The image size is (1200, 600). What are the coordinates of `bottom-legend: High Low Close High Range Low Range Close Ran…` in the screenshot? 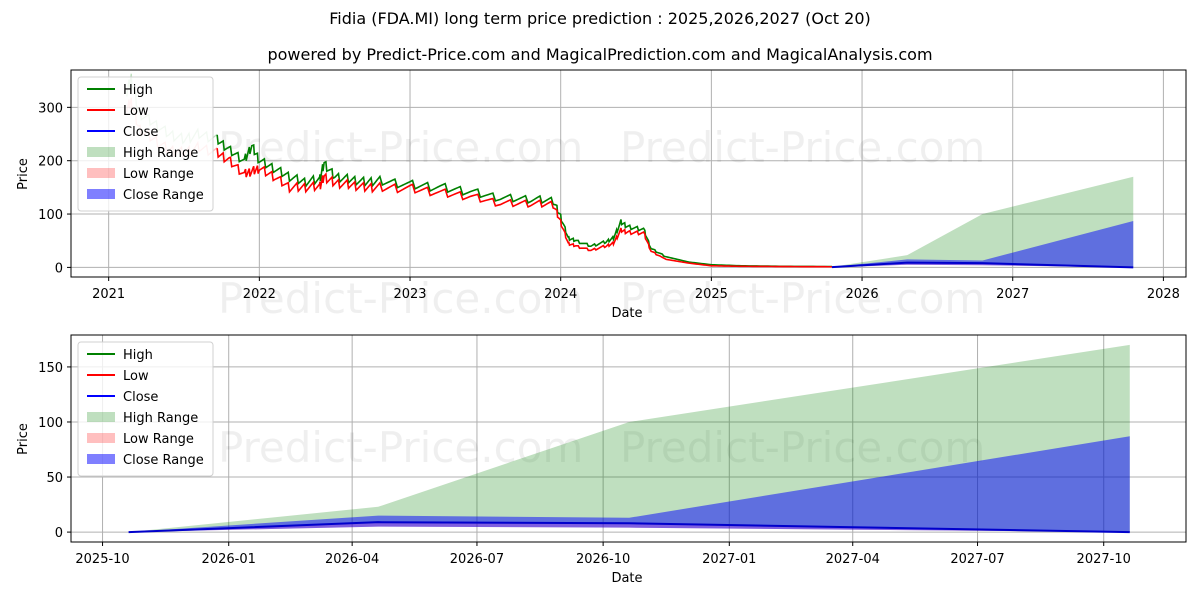 It's located at (145, 409).